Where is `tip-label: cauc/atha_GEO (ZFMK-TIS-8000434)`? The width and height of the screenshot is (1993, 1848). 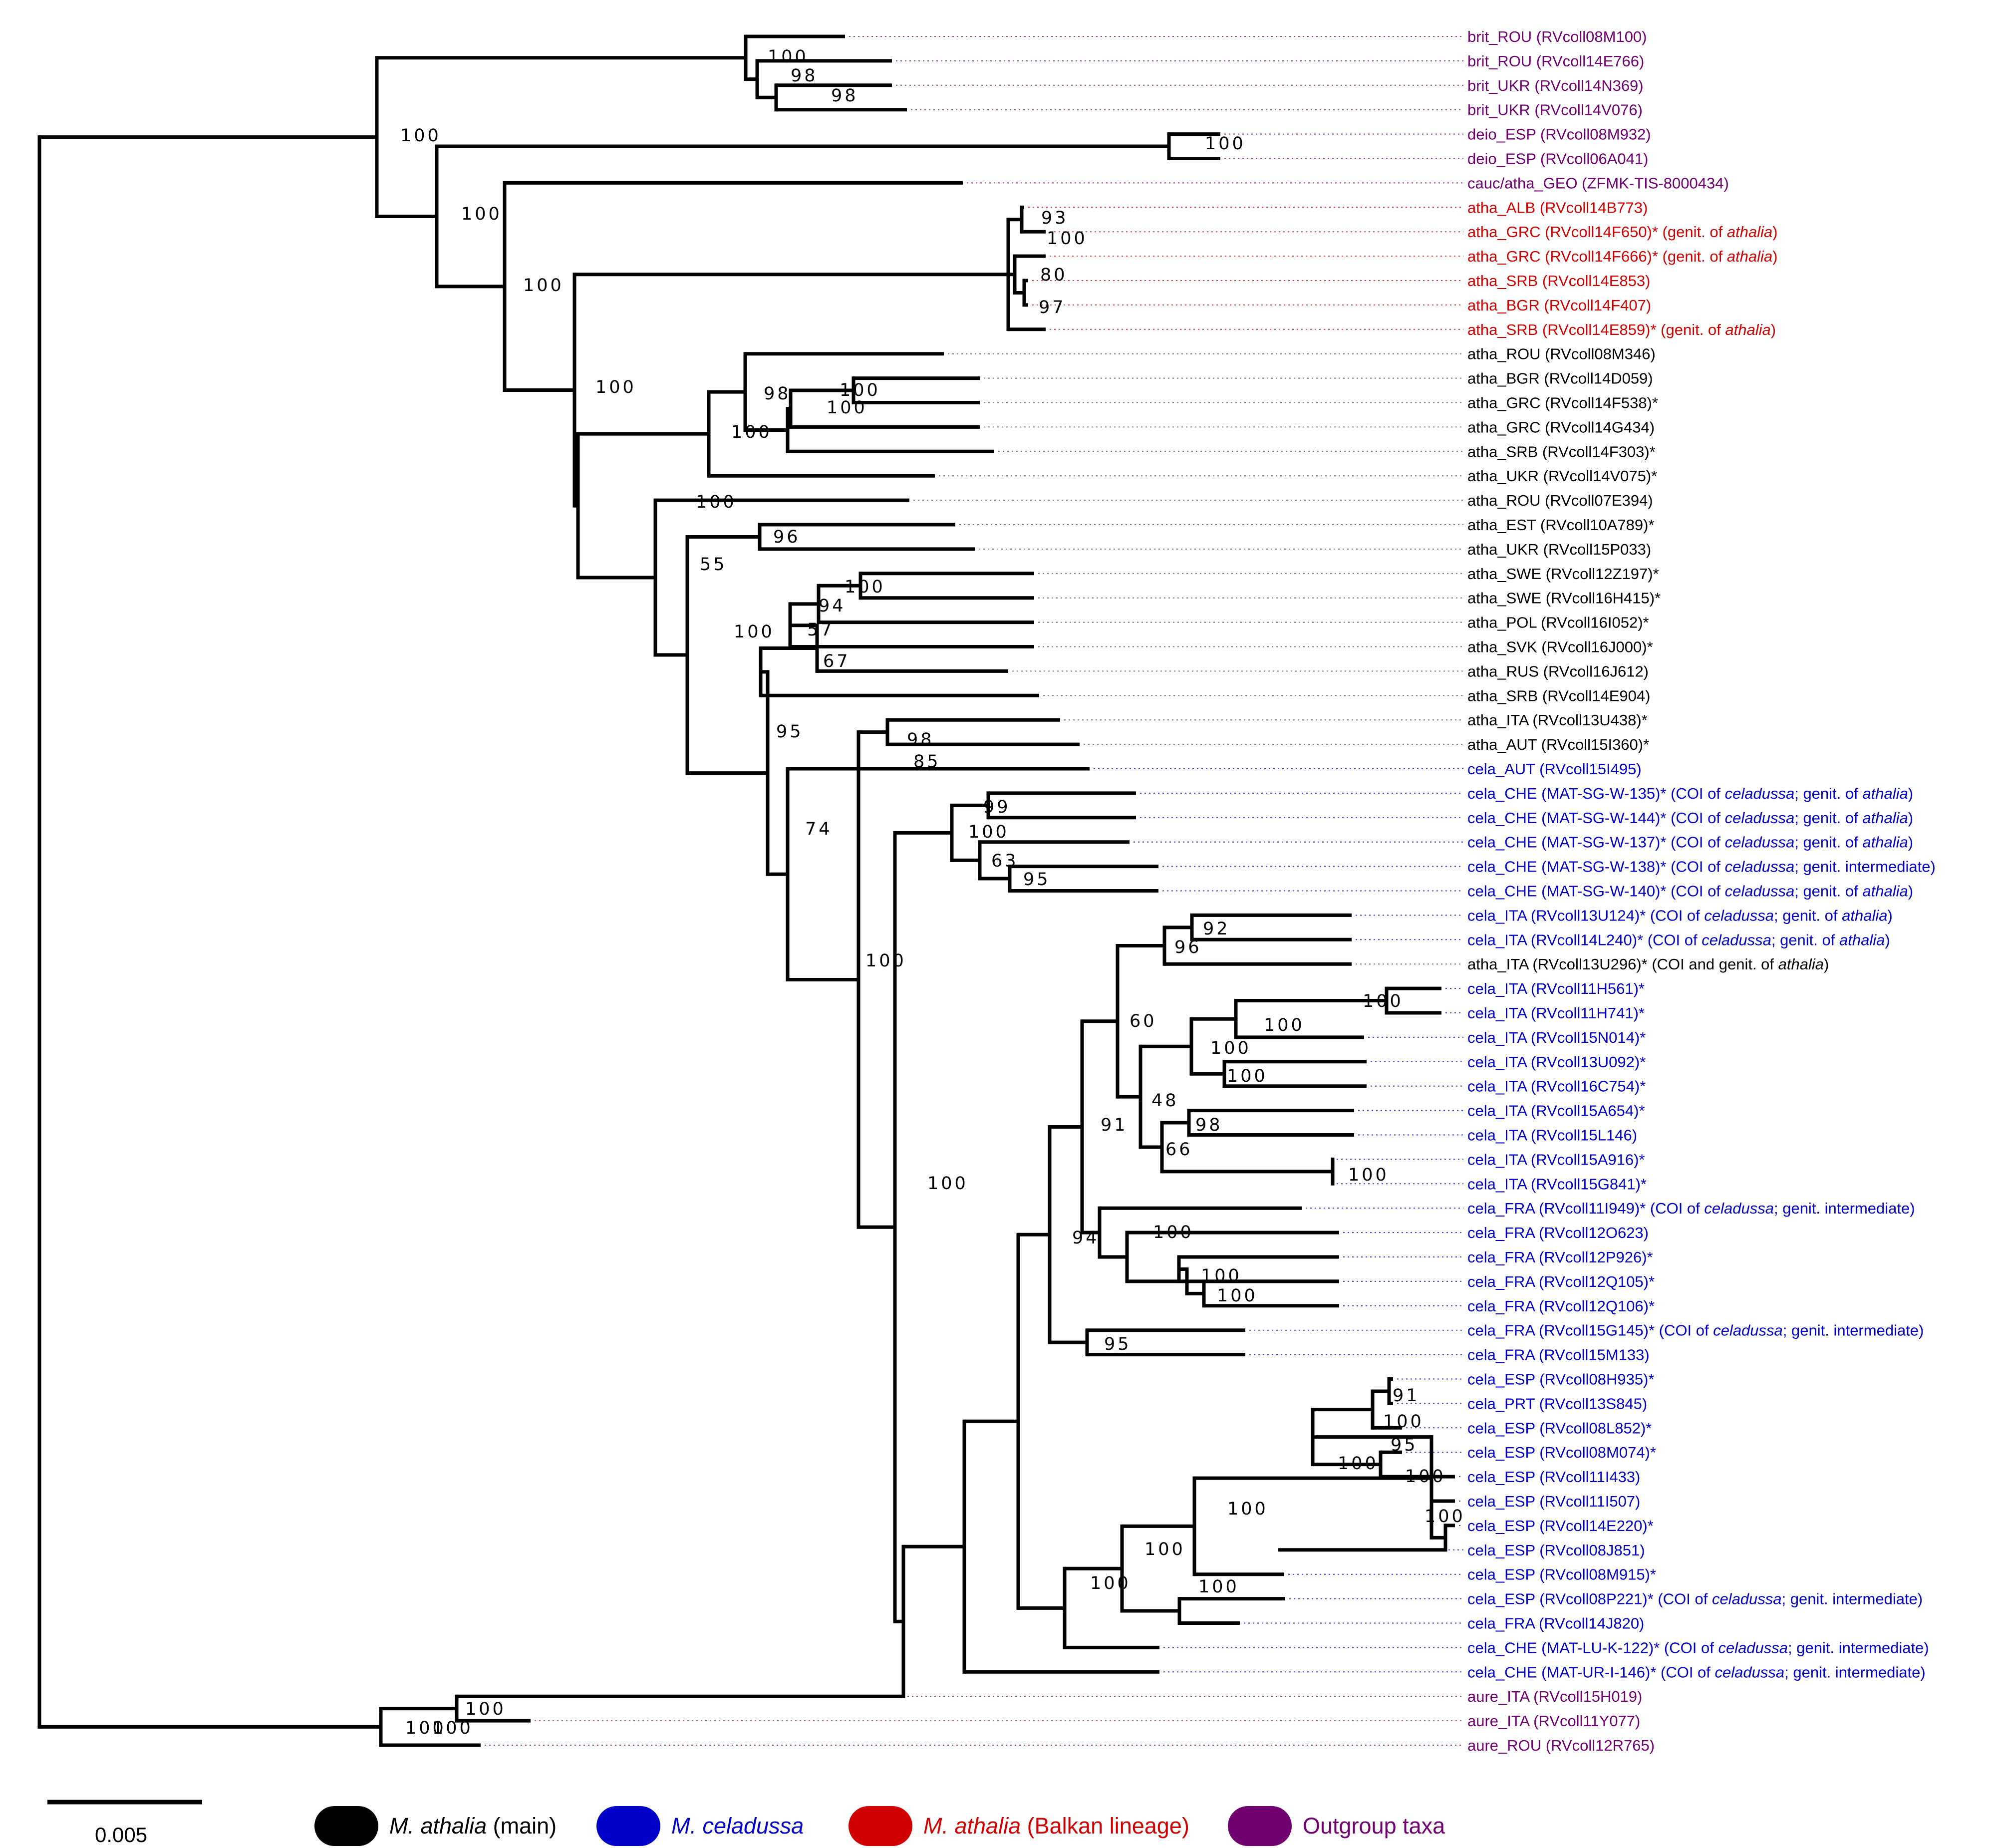 tip-label: cauc/atha_GEO (ZFMK-TIS-8000434) is located at coordinates (1598, 183).